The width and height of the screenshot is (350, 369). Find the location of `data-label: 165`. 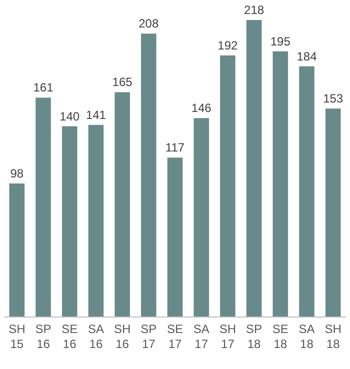

data-label: 165 is located at coordinates (122, 82).